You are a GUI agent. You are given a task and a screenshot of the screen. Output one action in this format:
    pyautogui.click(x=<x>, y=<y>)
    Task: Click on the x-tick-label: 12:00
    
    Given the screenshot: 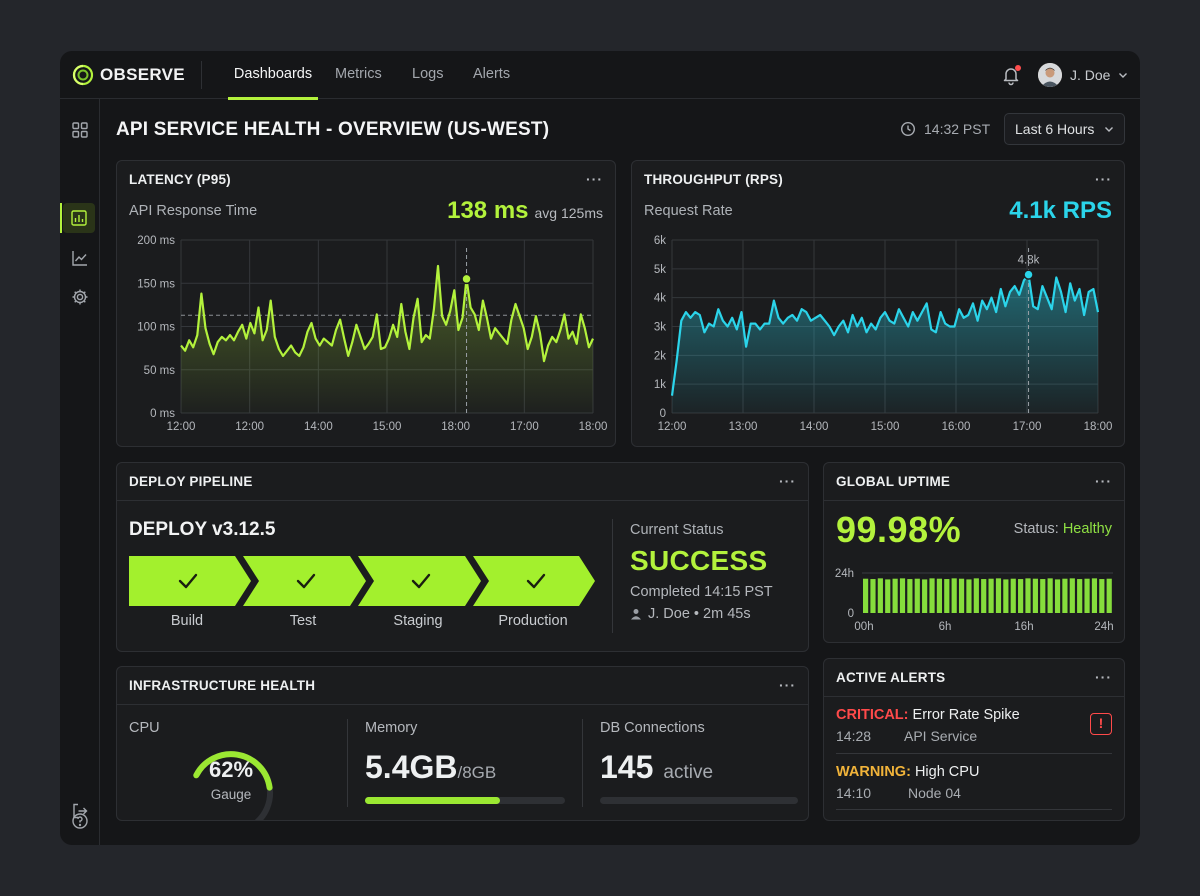 What is the action you would take?
    pyautogui.click(x=181, y=427)
    